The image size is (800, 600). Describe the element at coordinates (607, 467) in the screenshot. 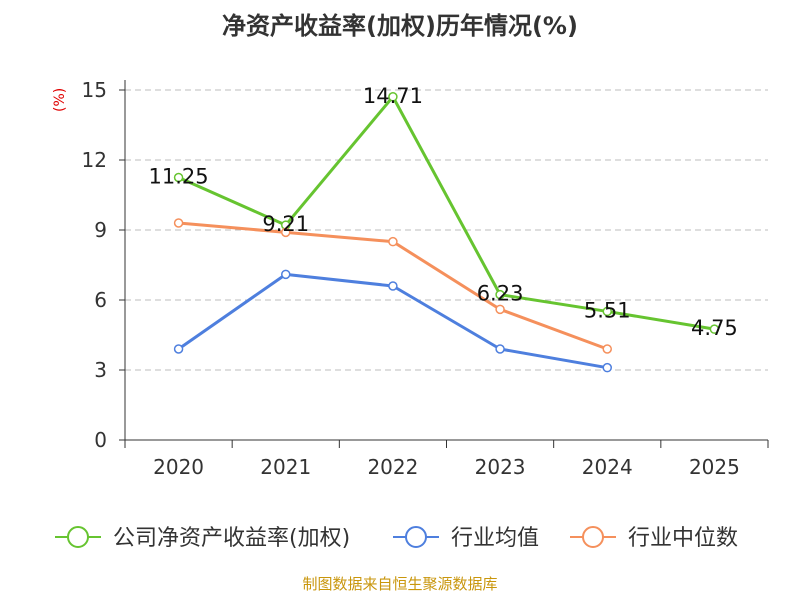

I see `x-tick-label: 2024` at that location.